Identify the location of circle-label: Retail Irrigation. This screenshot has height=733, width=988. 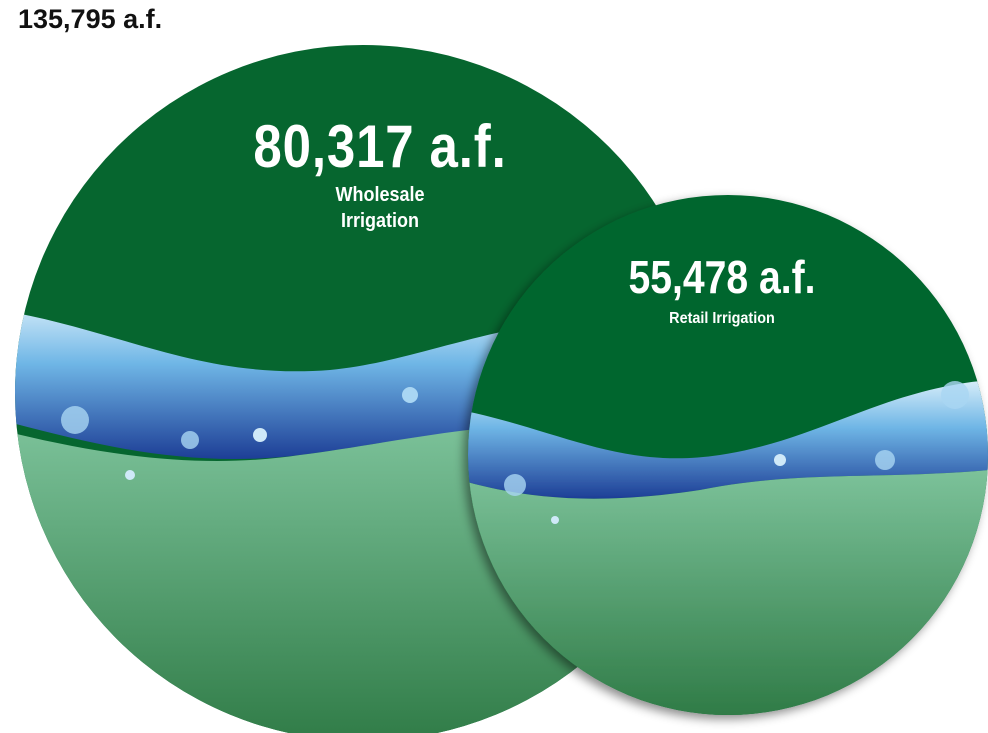
(722, 318).